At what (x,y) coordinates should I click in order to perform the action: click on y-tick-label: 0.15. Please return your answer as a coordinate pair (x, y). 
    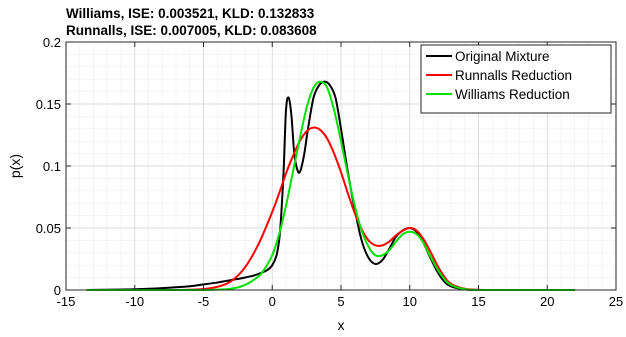
    Looking at the image, I should click on (48, 104).